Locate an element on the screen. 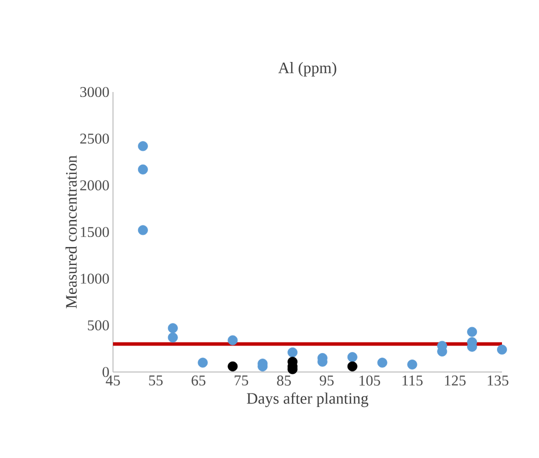 This screenshot has height=458, width=539. x-axis-title: Days after planting is located at coordinates (307, 400).